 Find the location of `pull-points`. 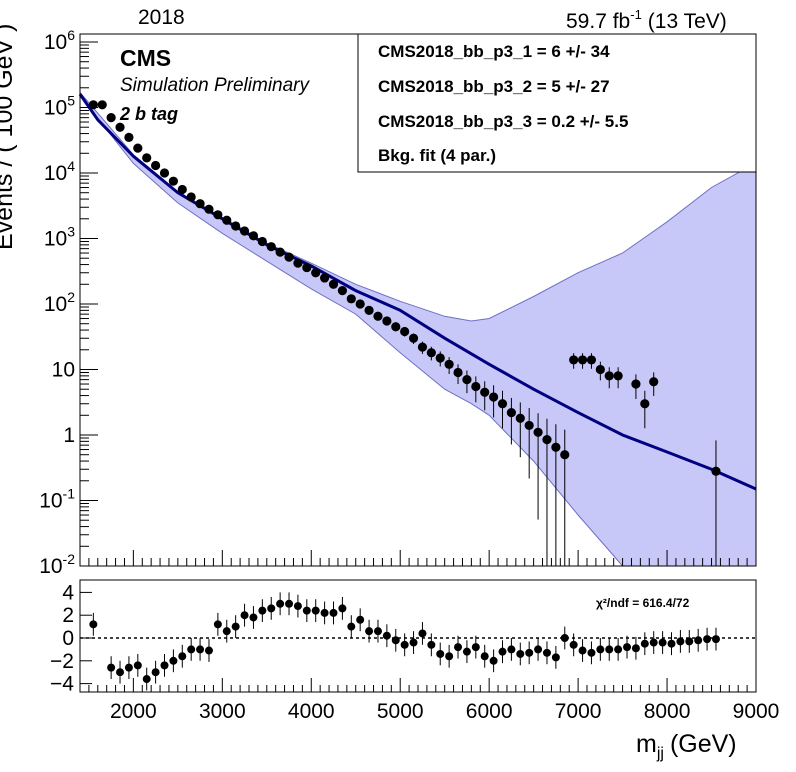

pull-points is located at coordinates (404, 641).